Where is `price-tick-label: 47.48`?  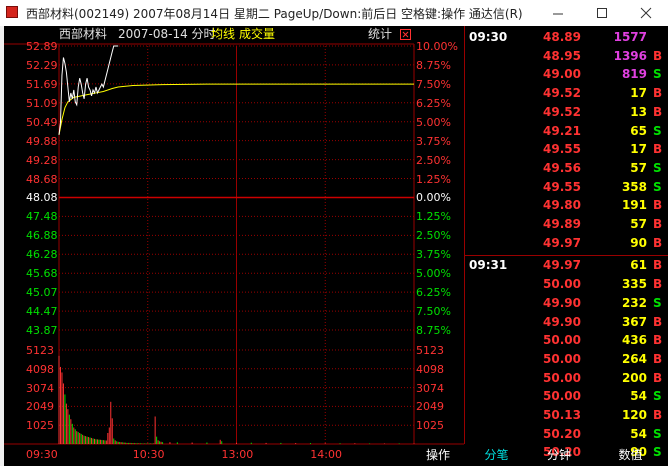
price-tick-label: 47.48 is located at coordinates (42, 217).